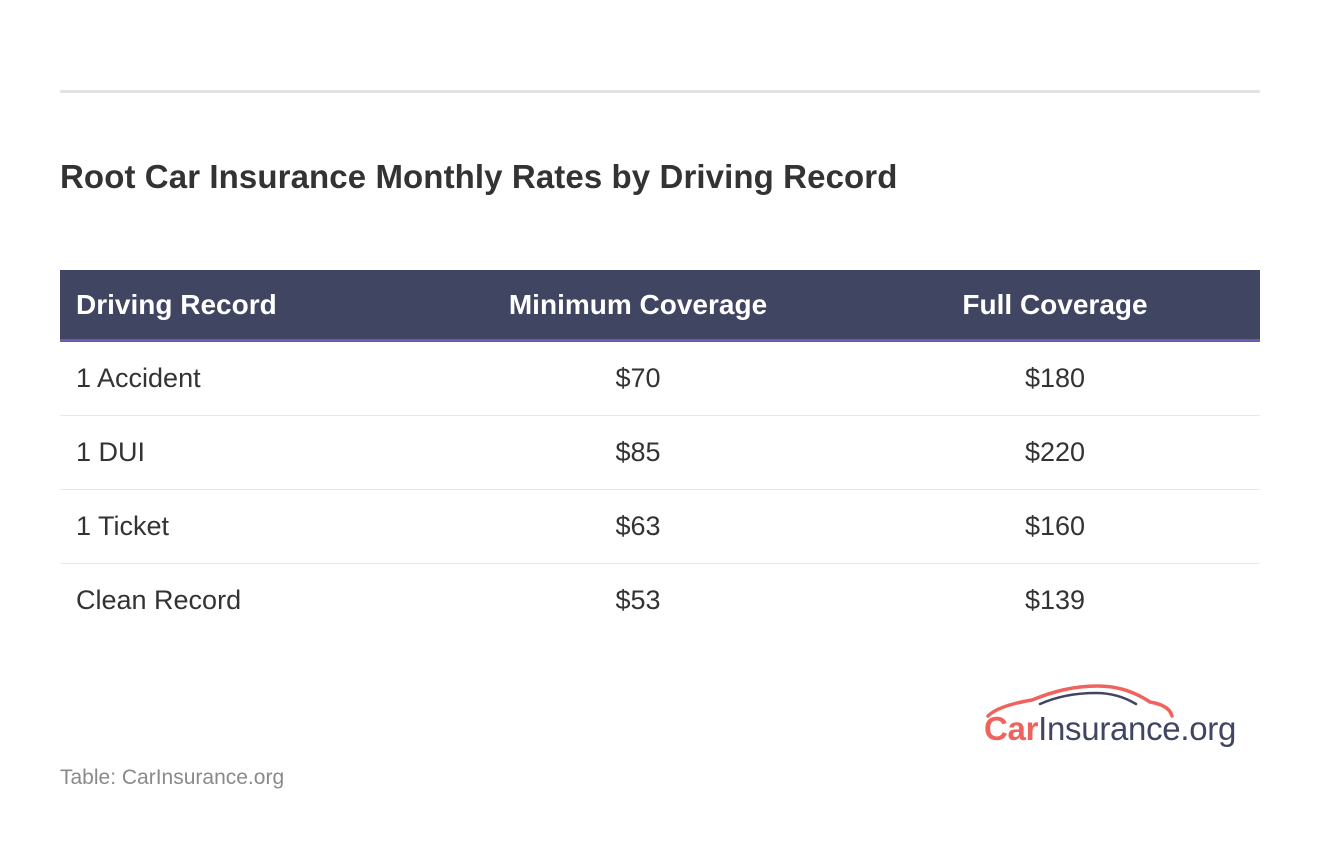  What do you see at coordinates (1055, 304) in the screenshot?
I see `header-full-coverage: Full Coverage` at bounding box center [1055, 304].